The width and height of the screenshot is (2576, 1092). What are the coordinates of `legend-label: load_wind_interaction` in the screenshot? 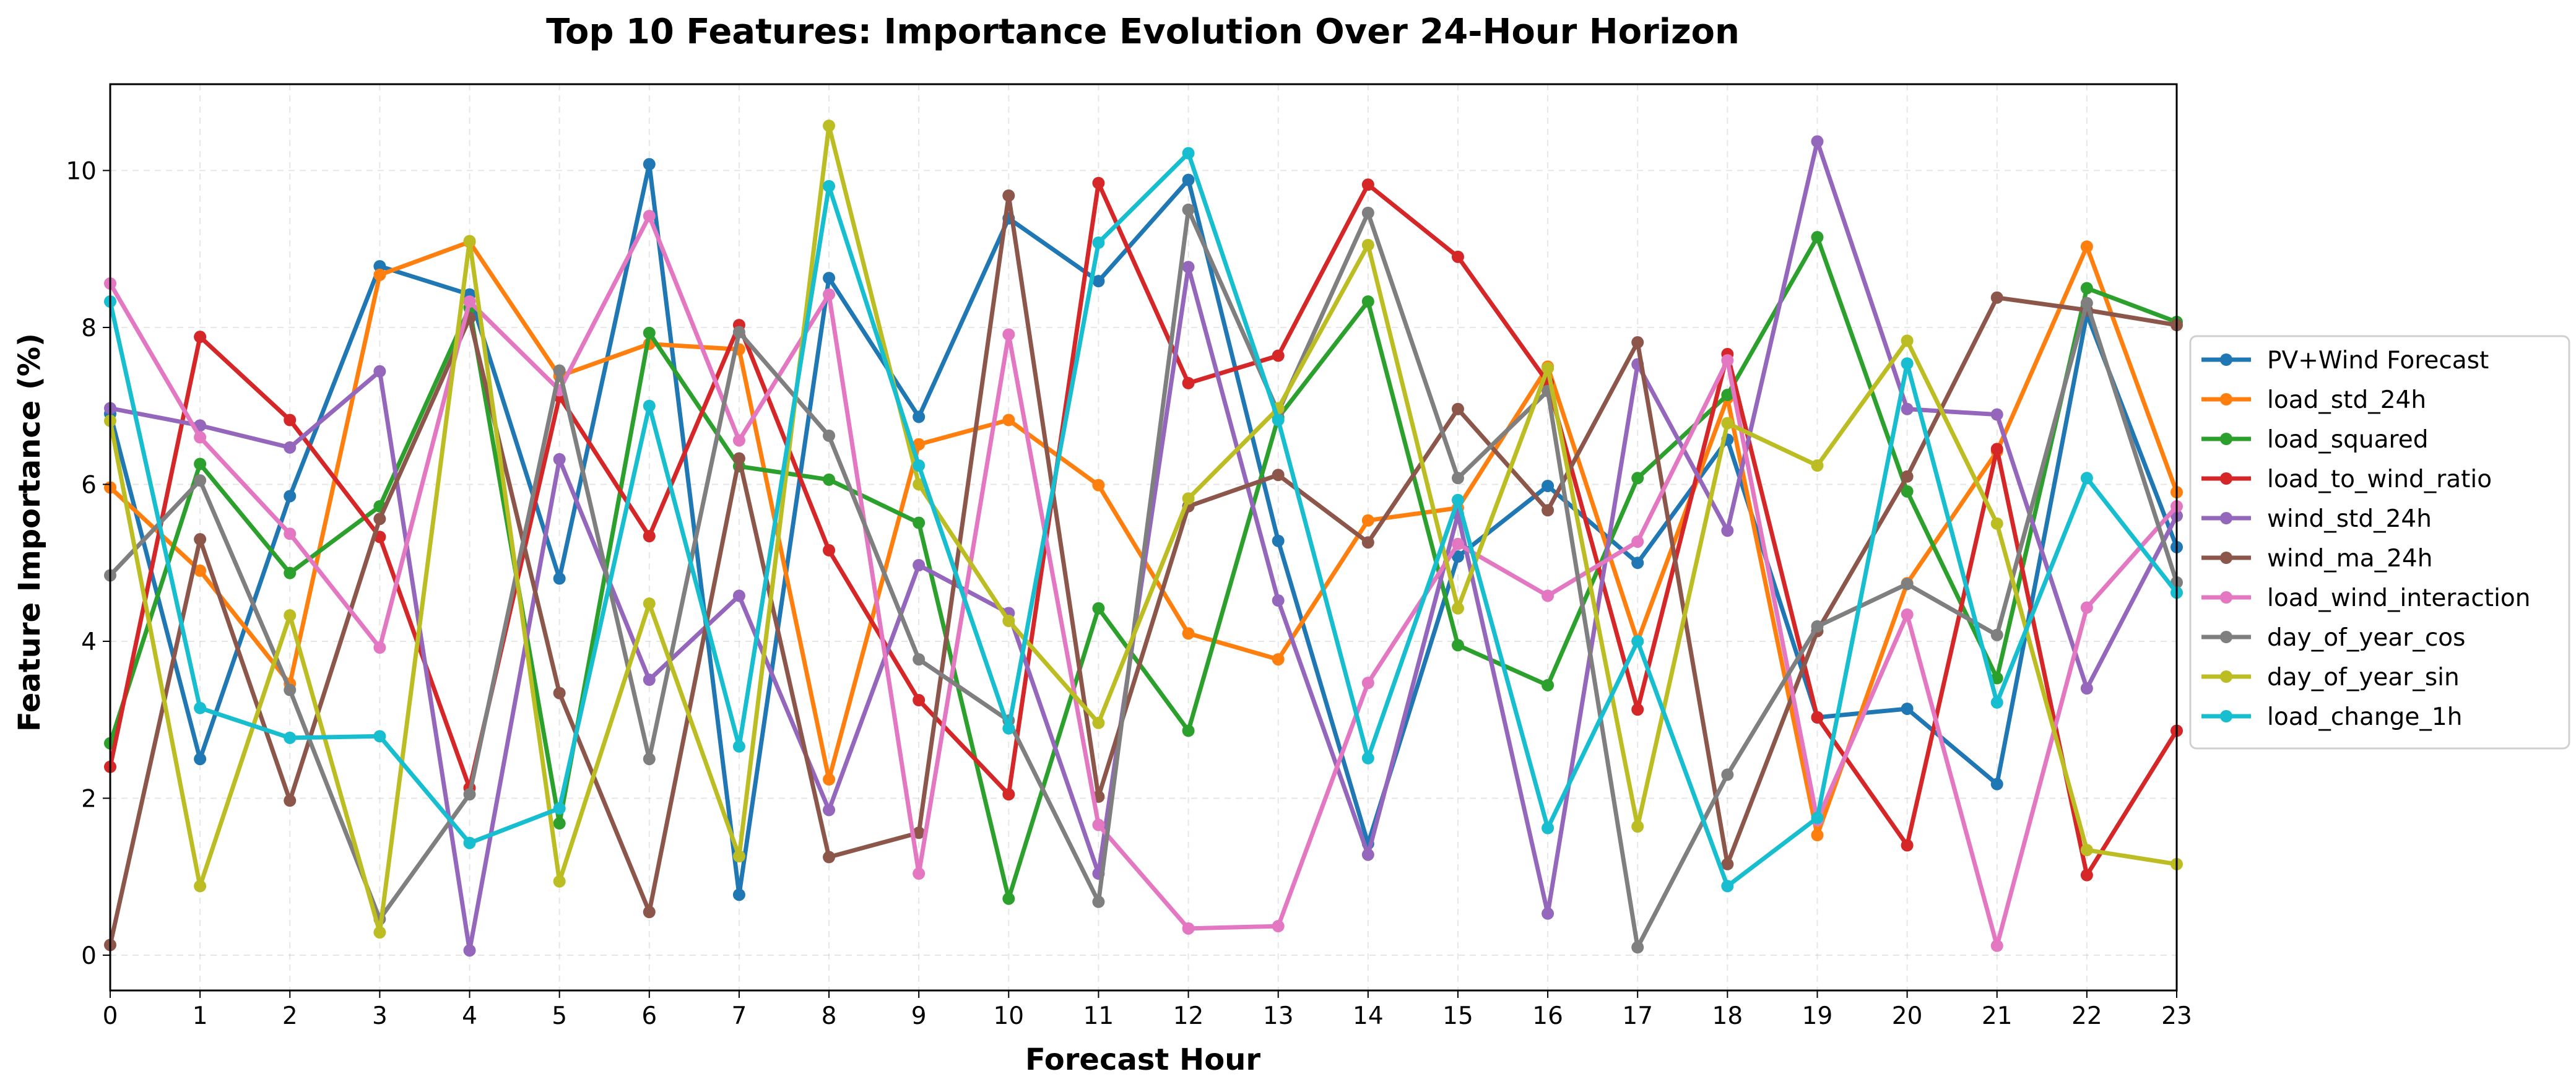 It's located at (2398, 598).